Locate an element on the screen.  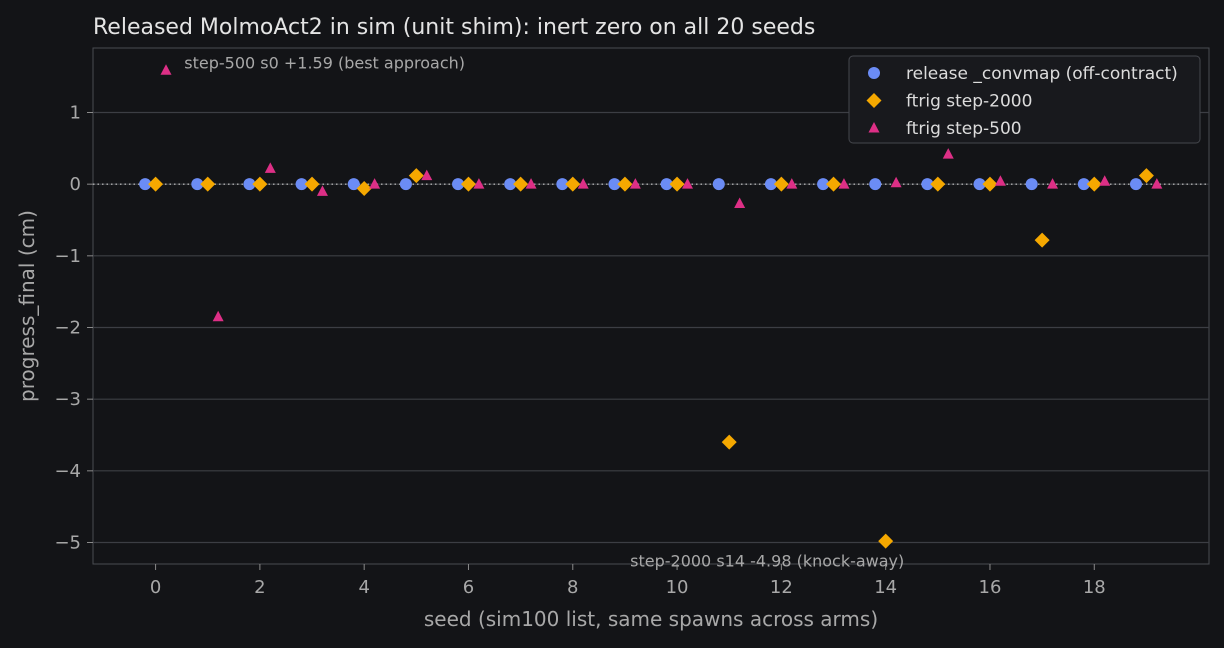
y-tick-label: −1 is located at coordinates (67, 256).